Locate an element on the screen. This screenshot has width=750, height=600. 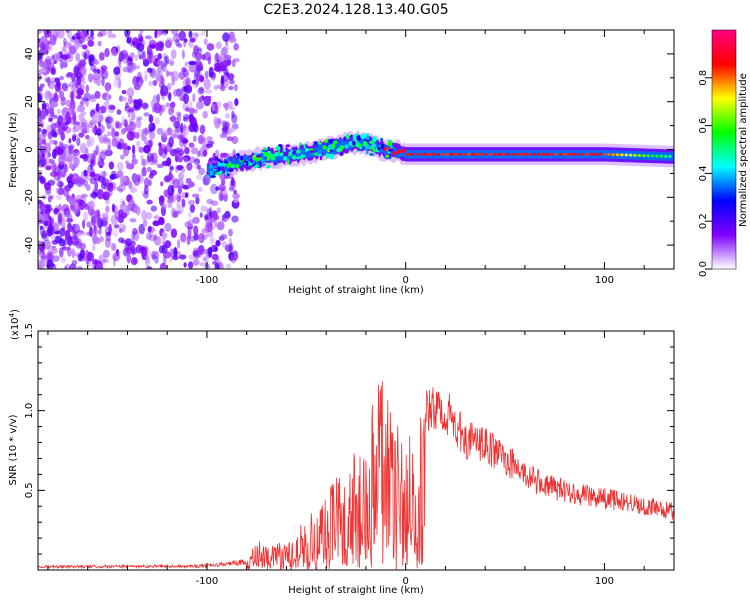
x-tick-label: 0 is located at coordinates (406, 581).